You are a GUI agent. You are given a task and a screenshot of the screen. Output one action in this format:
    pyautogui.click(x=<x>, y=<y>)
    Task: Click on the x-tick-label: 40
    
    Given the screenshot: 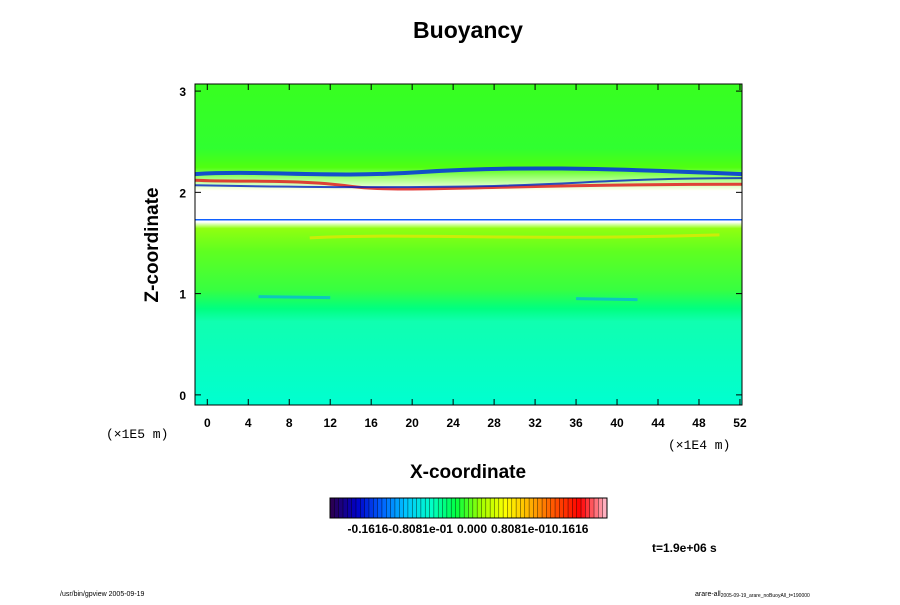 What is the action you would take?
    pyautogui.click(x=617, y=423)
    